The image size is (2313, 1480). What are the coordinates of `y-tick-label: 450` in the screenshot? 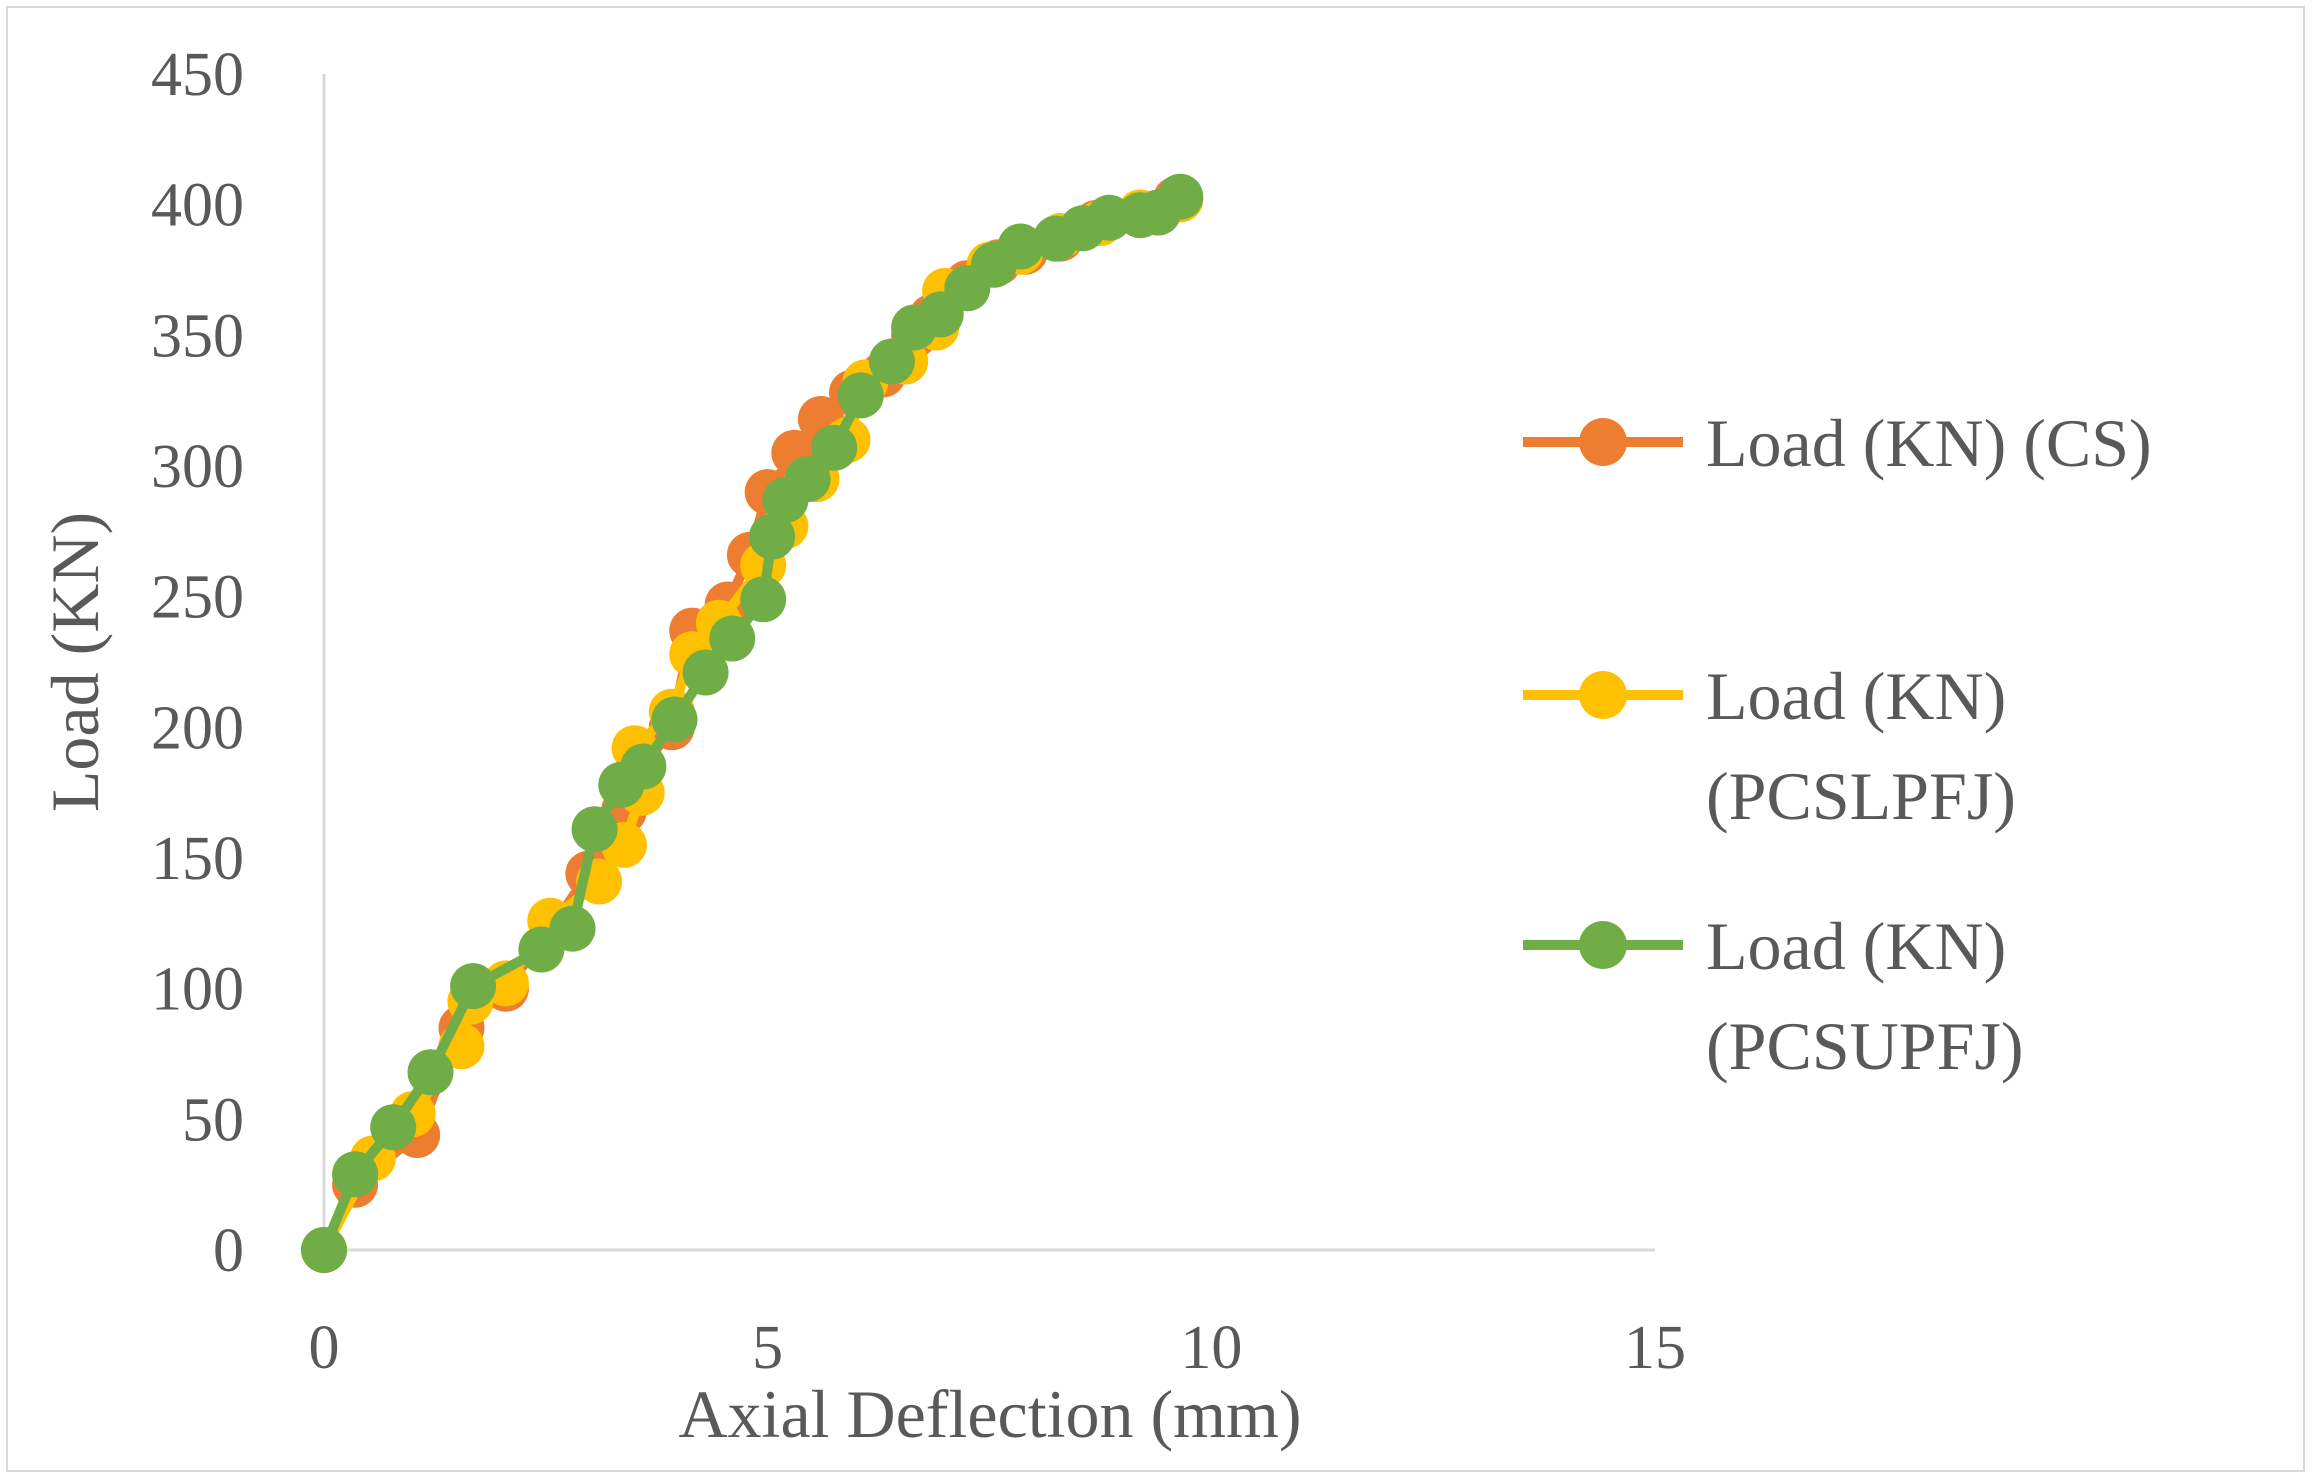 It's located at (197, 75).